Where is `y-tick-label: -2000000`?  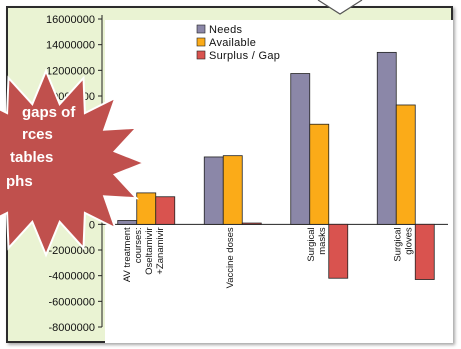 y-tick-label: -2000000 is located at coordinates (72, 251).